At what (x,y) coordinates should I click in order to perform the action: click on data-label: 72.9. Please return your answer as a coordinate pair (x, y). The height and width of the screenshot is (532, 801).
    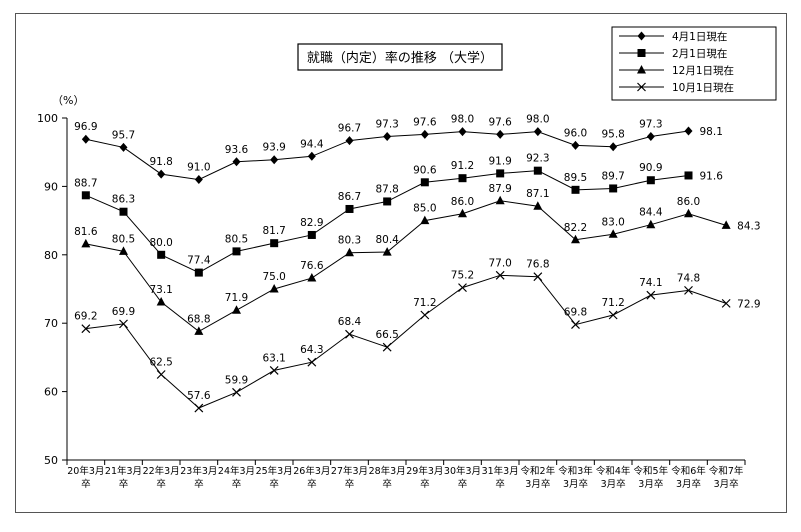
    Looking at the image, I should click on (748, 304).